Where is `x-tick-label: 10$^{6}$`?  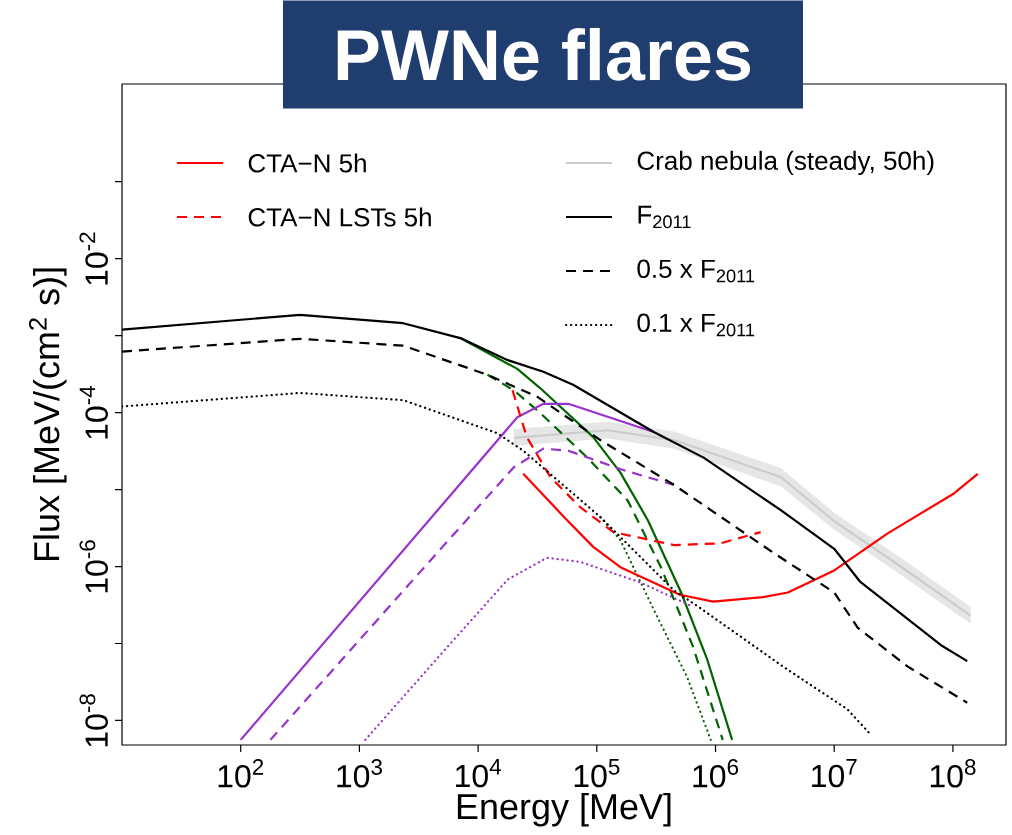
x-tick-label: 10$^{6}$ is located at coordinates (716, 773).